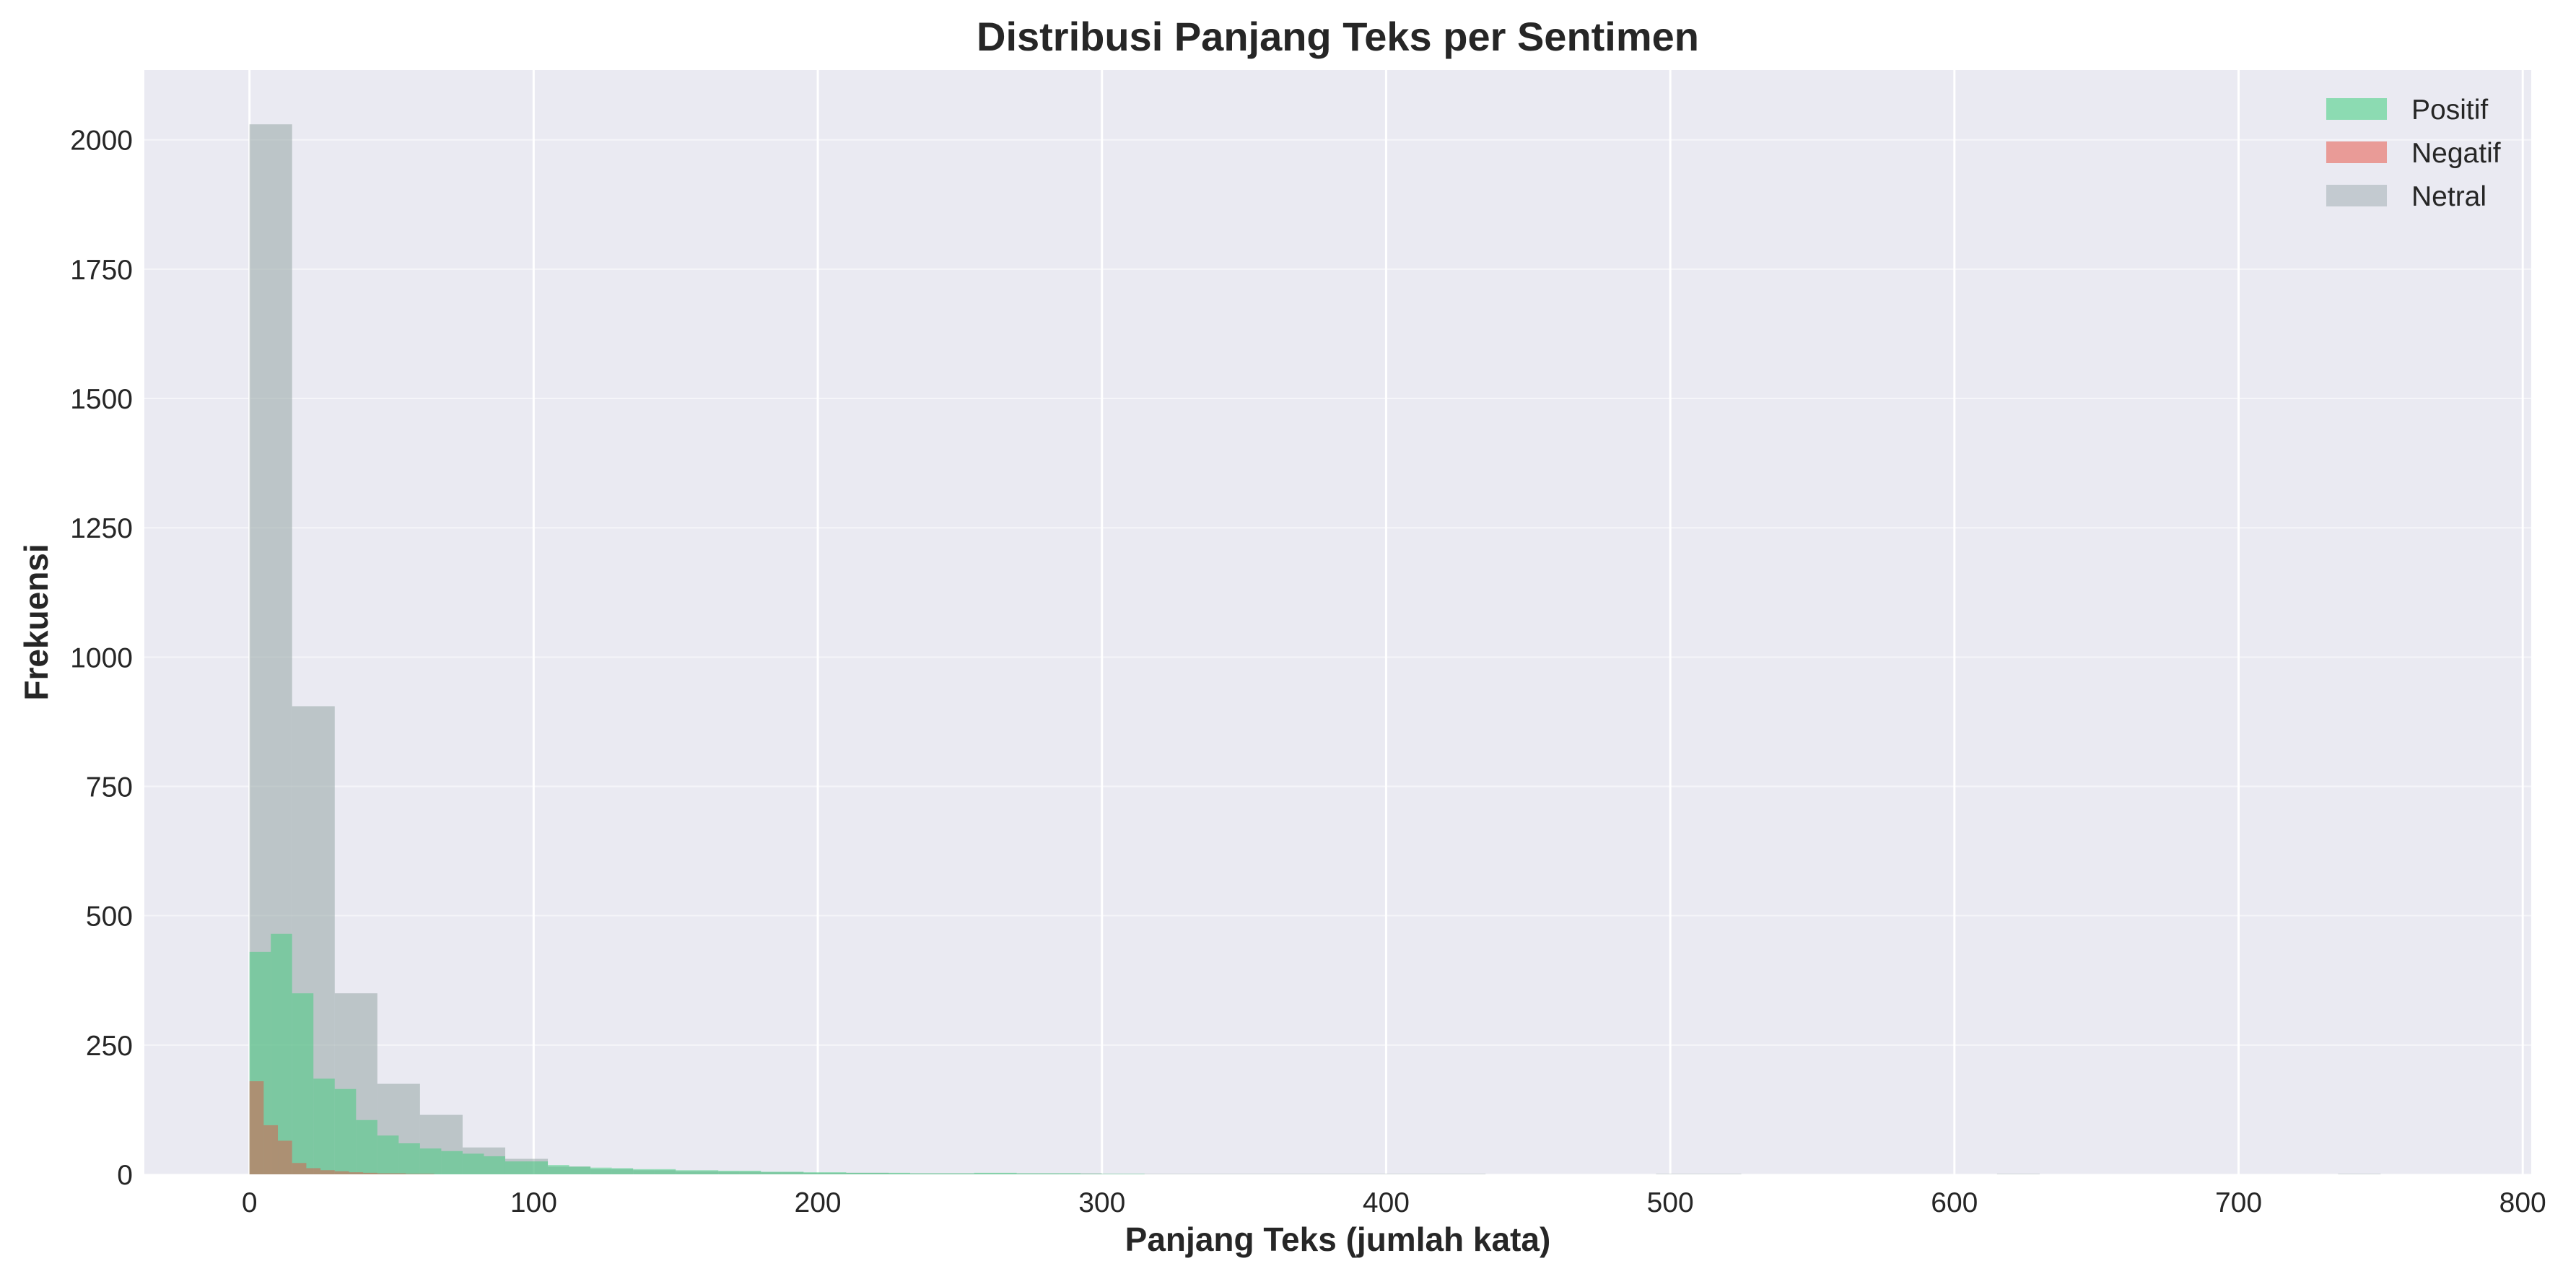 This screenshot has width=2576, height=1279. I want to click on x-tick-label: 0, so click(250, 1202).